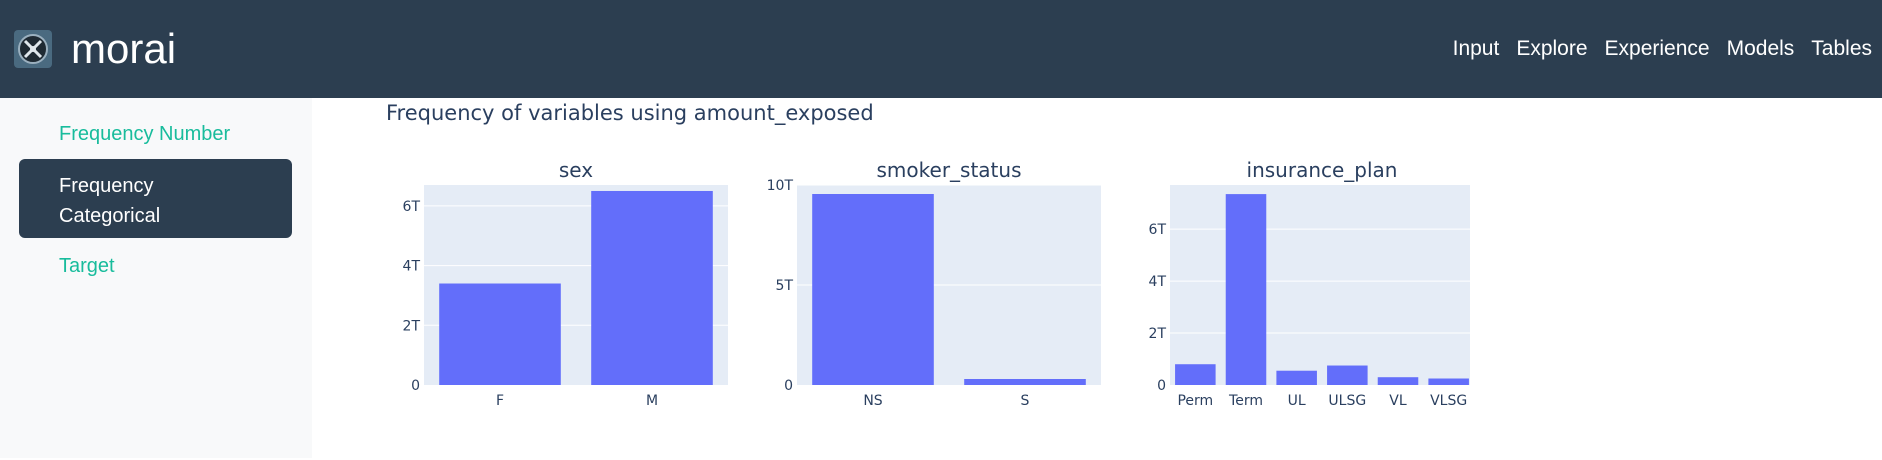 The width and height of the screenshot is (1882, 460). I want to click on nav-experience: Experience, so click(1657, 48).